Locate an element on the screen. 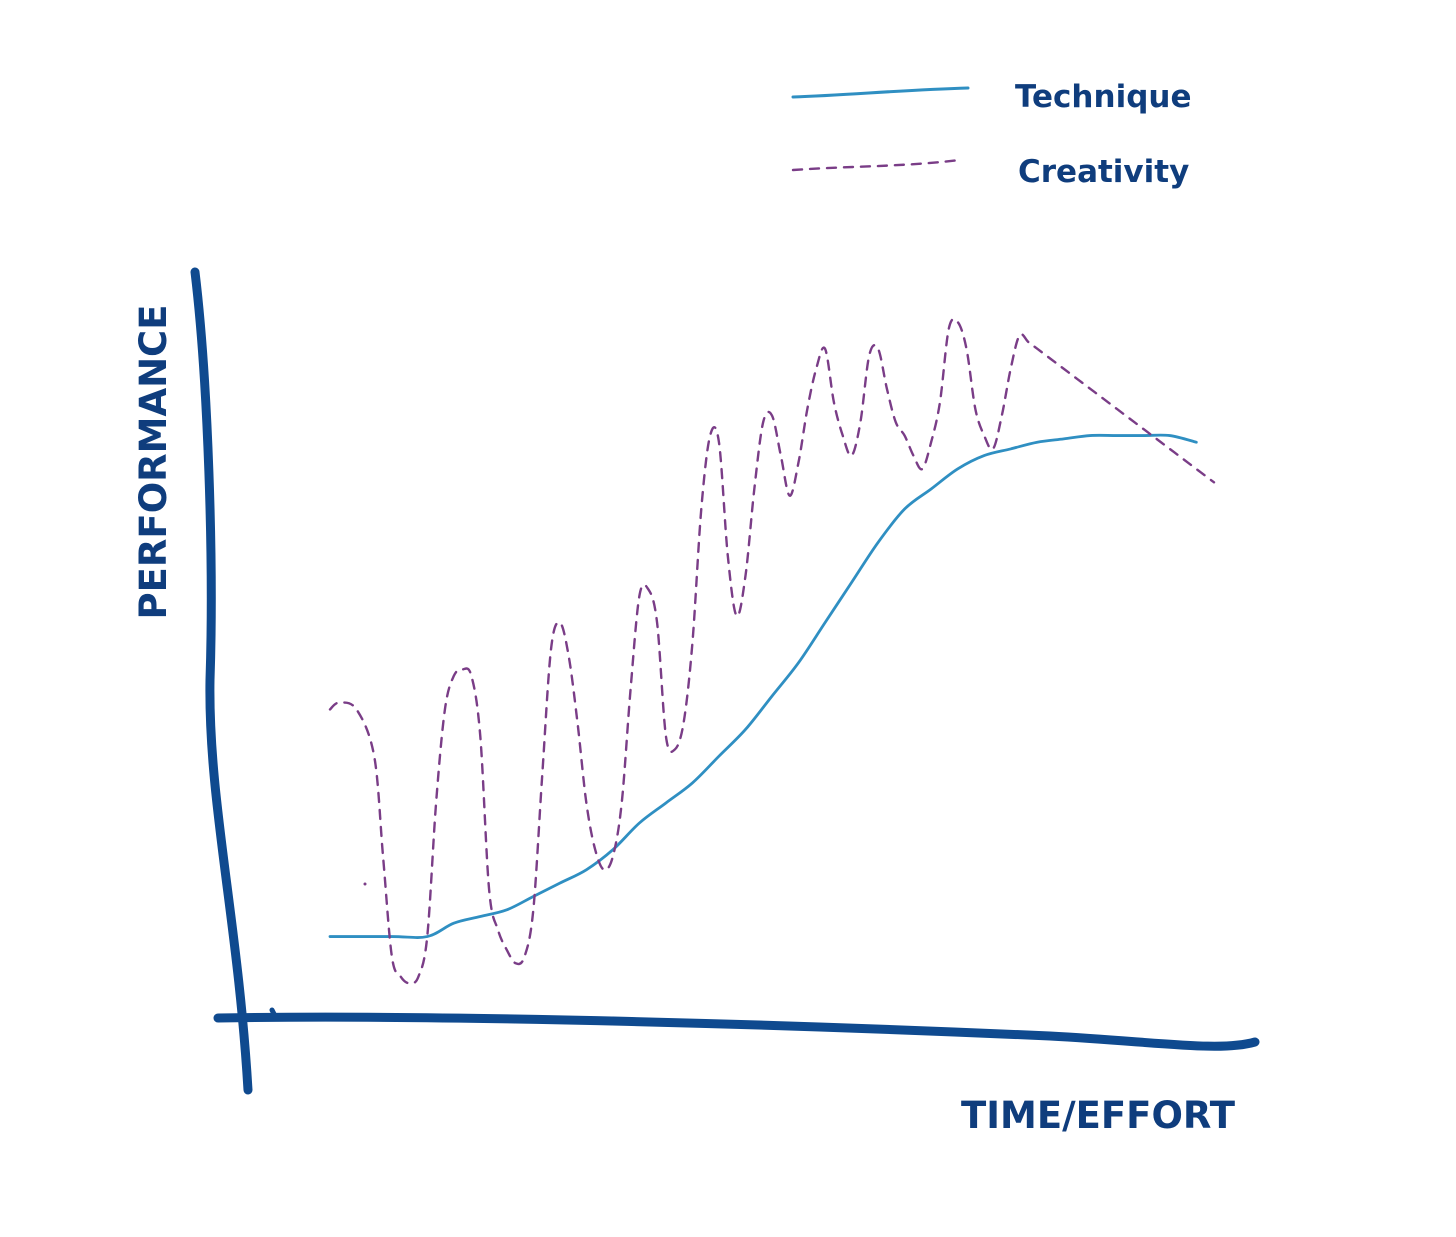 This screenshot has width=1456, height=1237. y-axis-label: PERFORMANCE is located at coordinates (153, 462).